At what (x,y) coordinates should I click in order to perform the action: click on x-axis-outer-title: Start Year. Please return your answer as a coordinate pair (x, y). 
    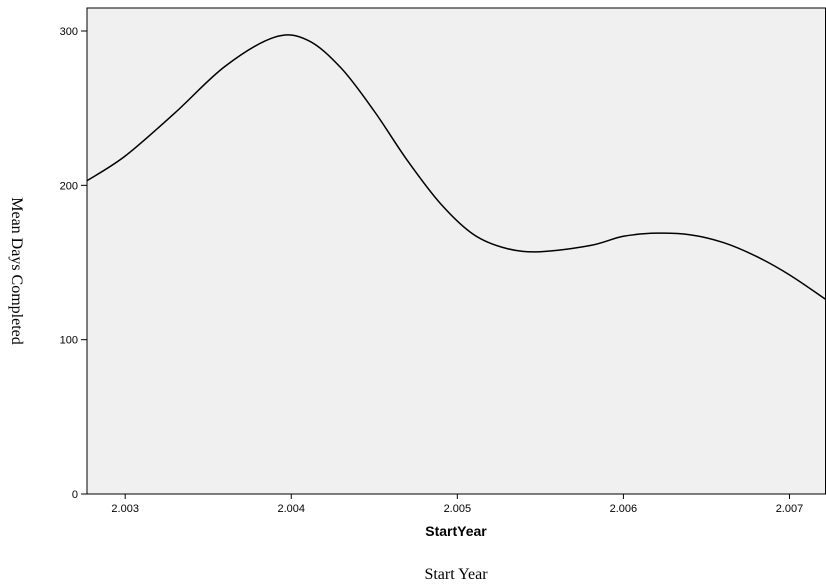
    Looking at the image, I should click on (456, 574).